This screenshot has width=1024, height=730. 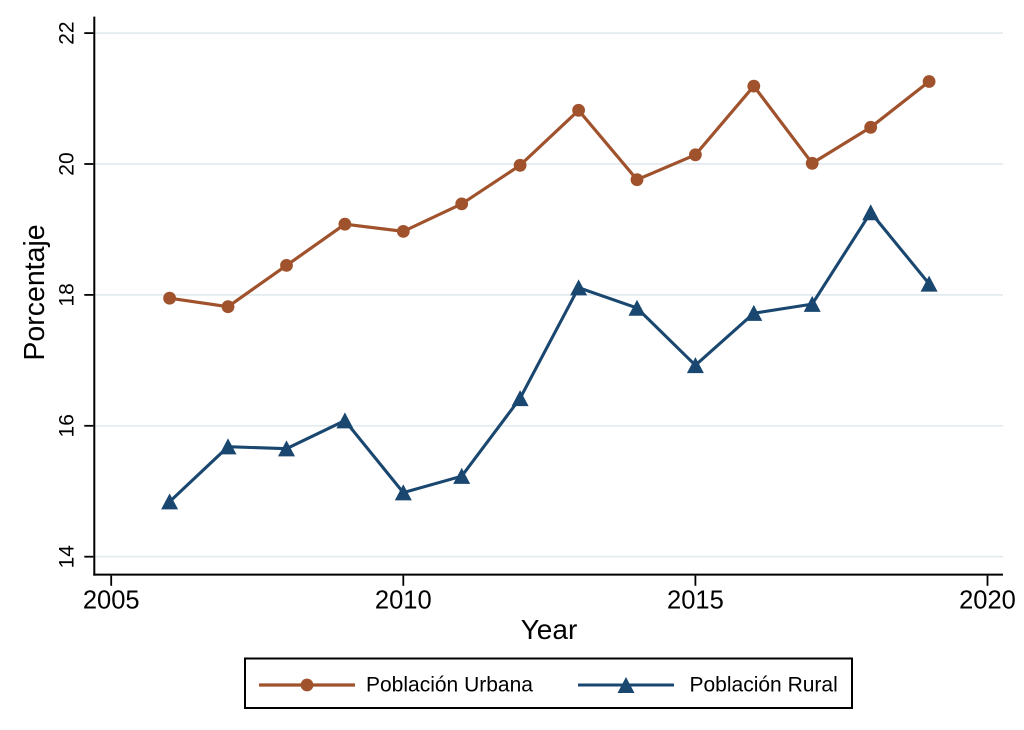 What do you see at coordinates (549, 629) in the screenshot?
I see `svg-text: Year` at bounding box center [549, 629].